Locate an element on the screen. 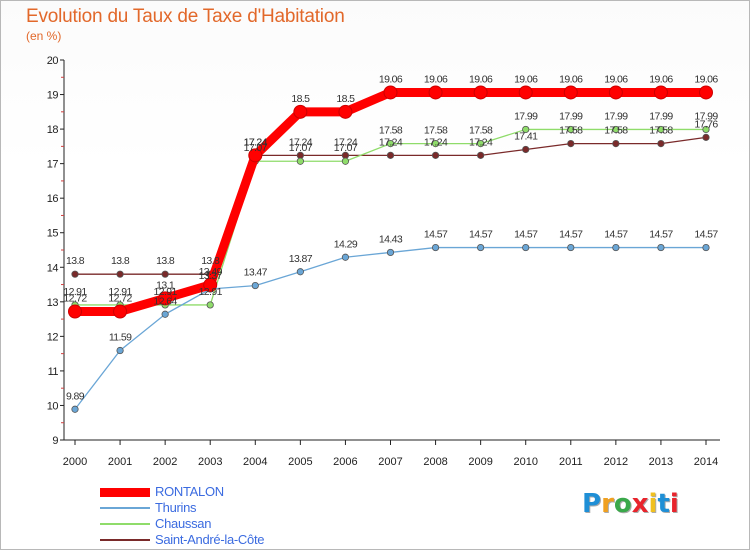 The image size is (750, 550). legend-label: Saint-André-la-Côte is located at coordinates (210, 539).